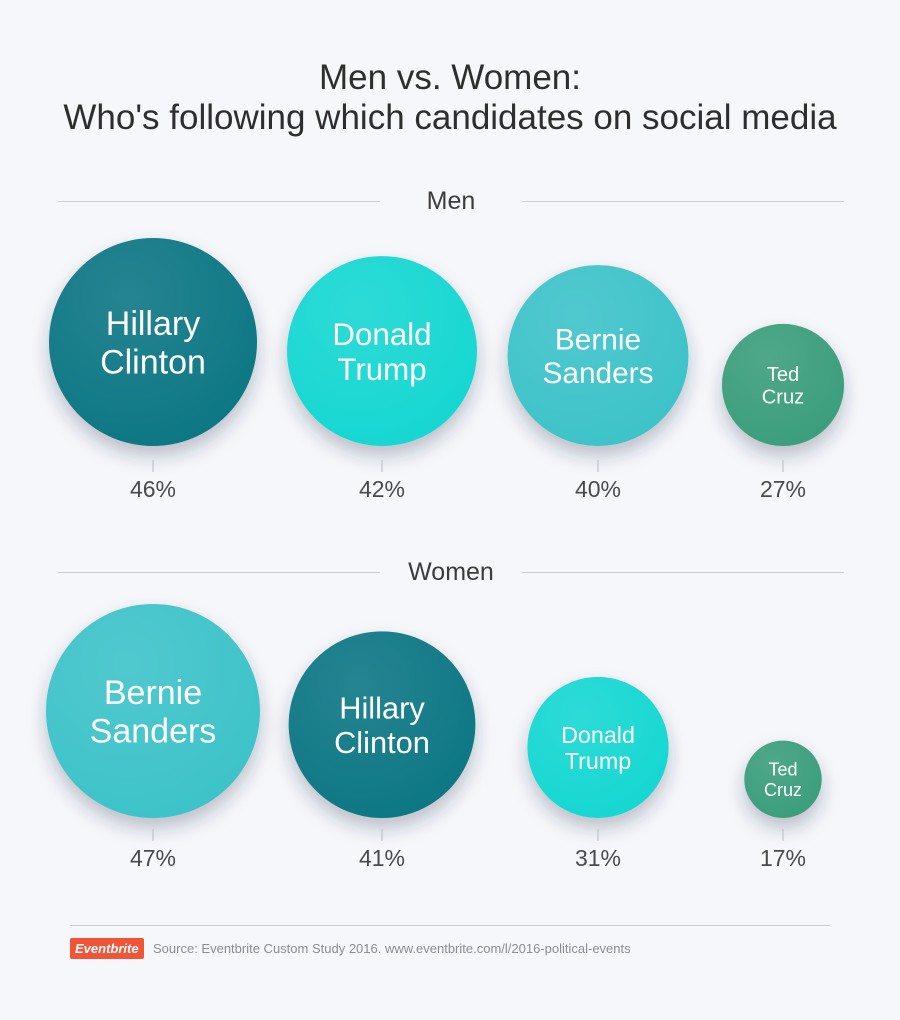 This screenshot has width=900, height=1020. I want to click on eventbrite-logo: Eventbrite, so click(107, 948).